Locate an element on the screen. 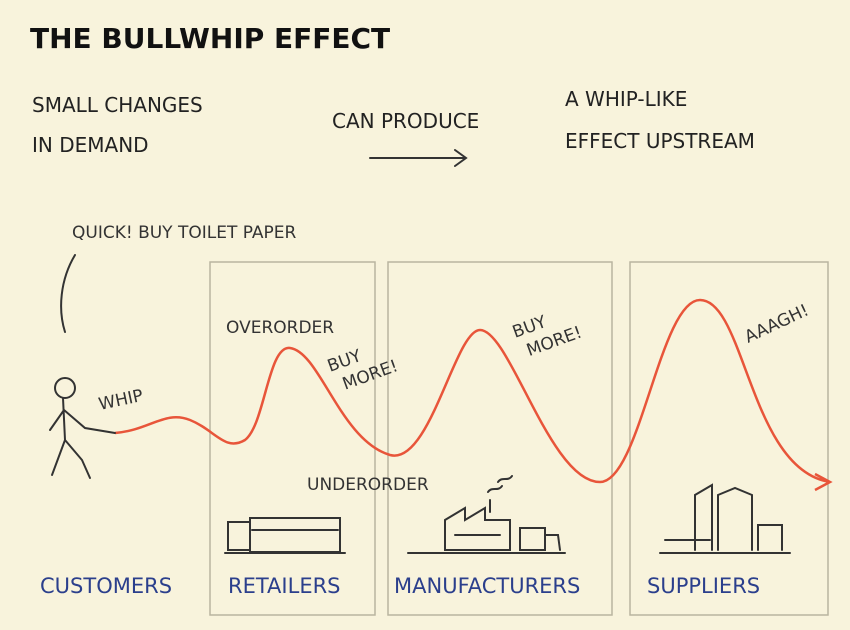 The height and width of the screenshot is (630, 850). factory-icon is located at coordinates (486, 514).